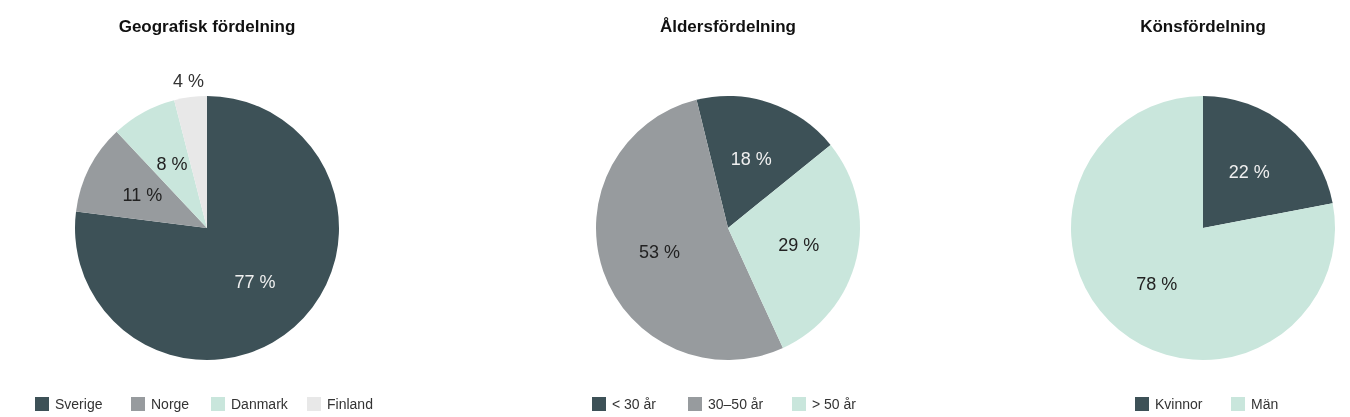 The height and width of the screenshot is (417, 1350). Describe the element at coordinates (188, 81) in the screenshot. I see `data-label: 4 %` at that location.